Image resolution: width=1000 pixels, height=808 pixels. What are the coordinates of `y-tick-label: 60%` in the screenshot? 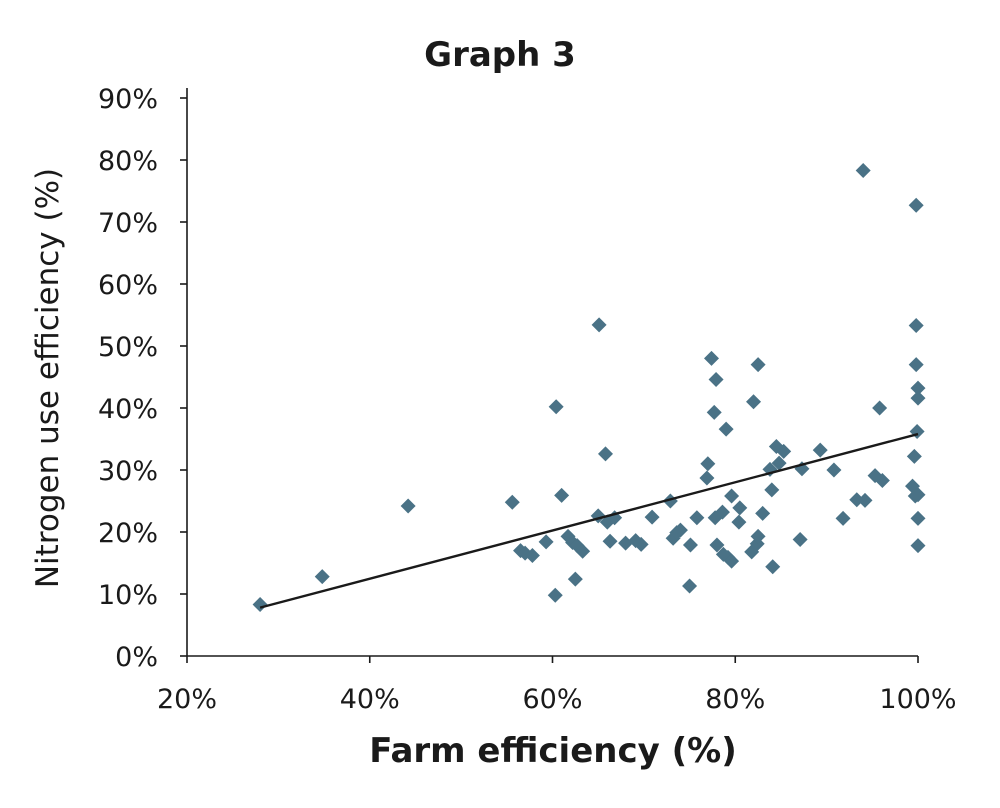 It's located at (128, 285).